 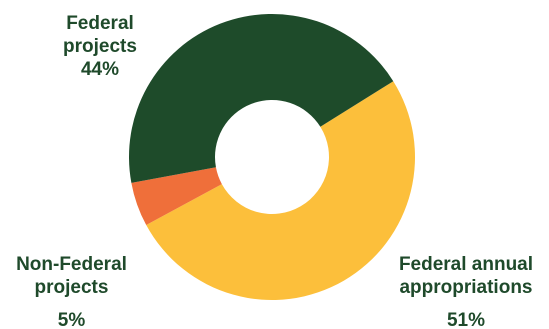 What do you see at coordinates (466, 264) in the screenshot?
I see `label-federal-annual-line1: Federal annual` at bounding box center [466, 264].